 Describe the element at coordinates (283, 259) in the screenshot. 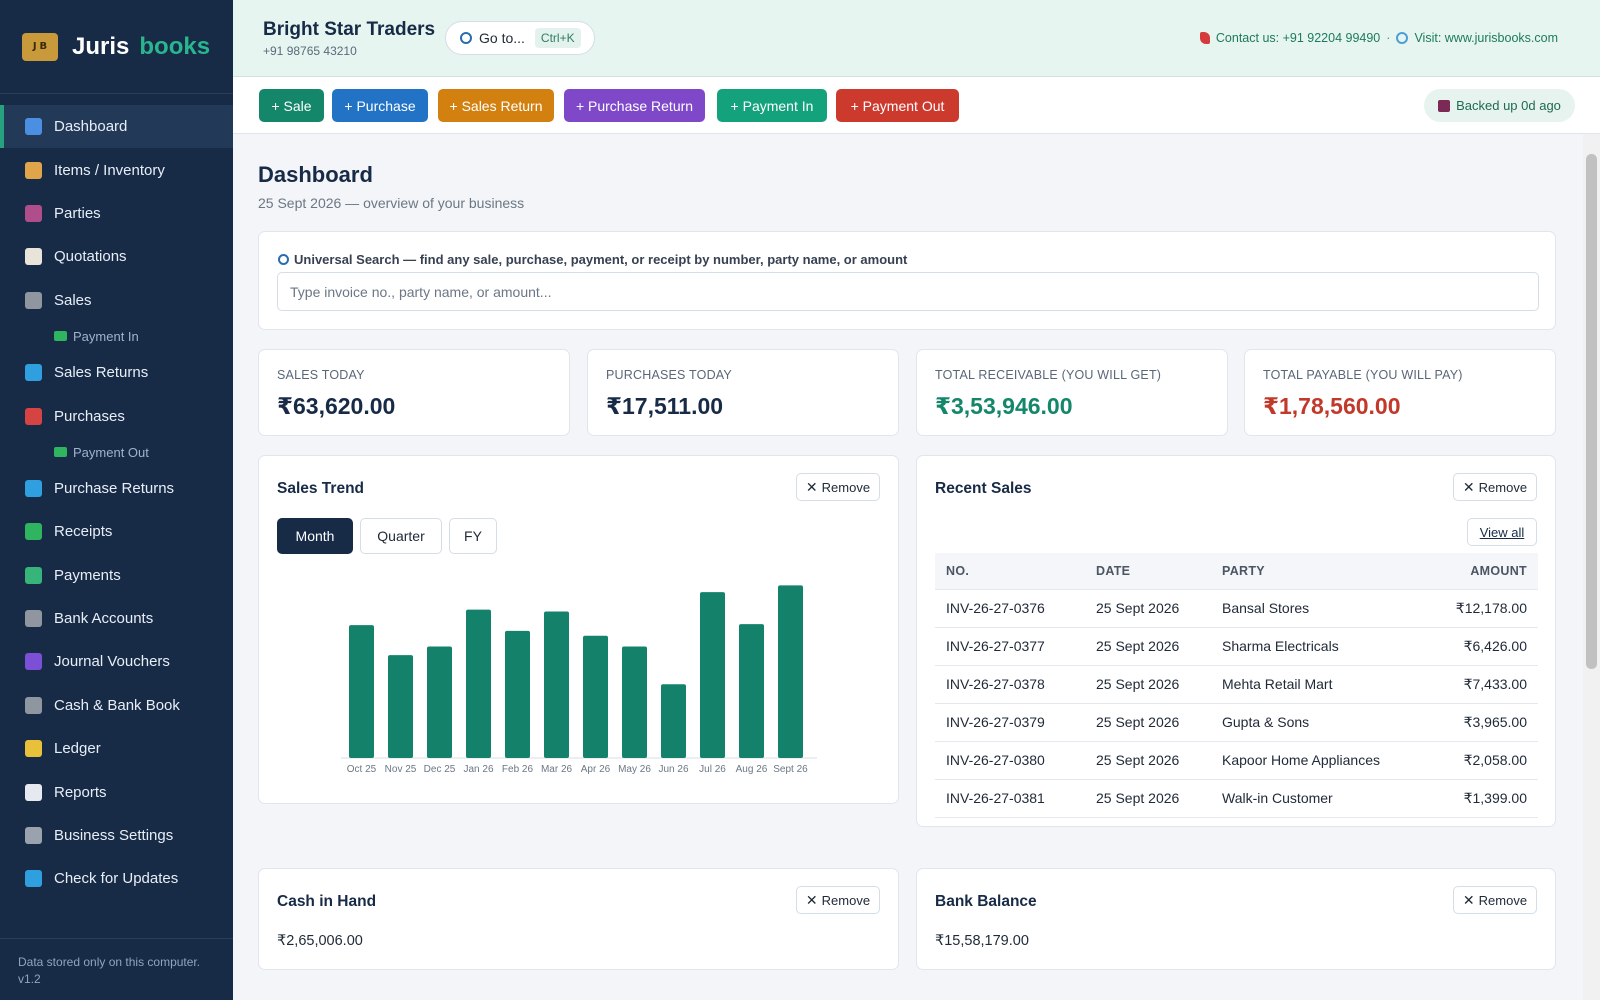

I see `magnifier-icon` at that location.